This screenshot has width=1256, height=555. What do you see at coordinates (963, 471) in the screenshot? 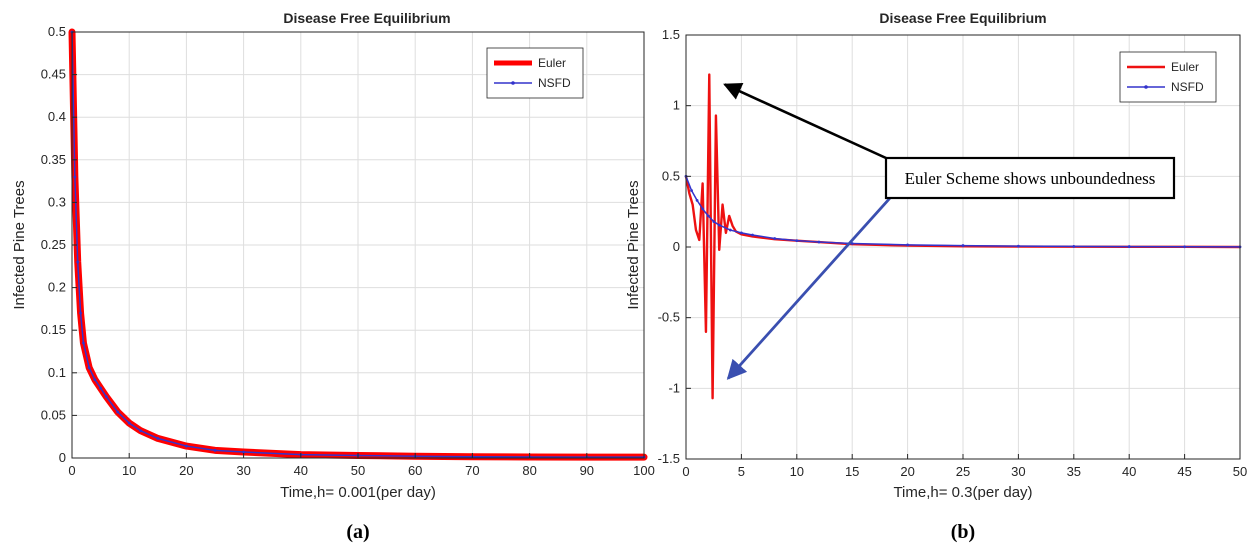
I see `x-tick-label: 25` at bounding box center [963, 471].